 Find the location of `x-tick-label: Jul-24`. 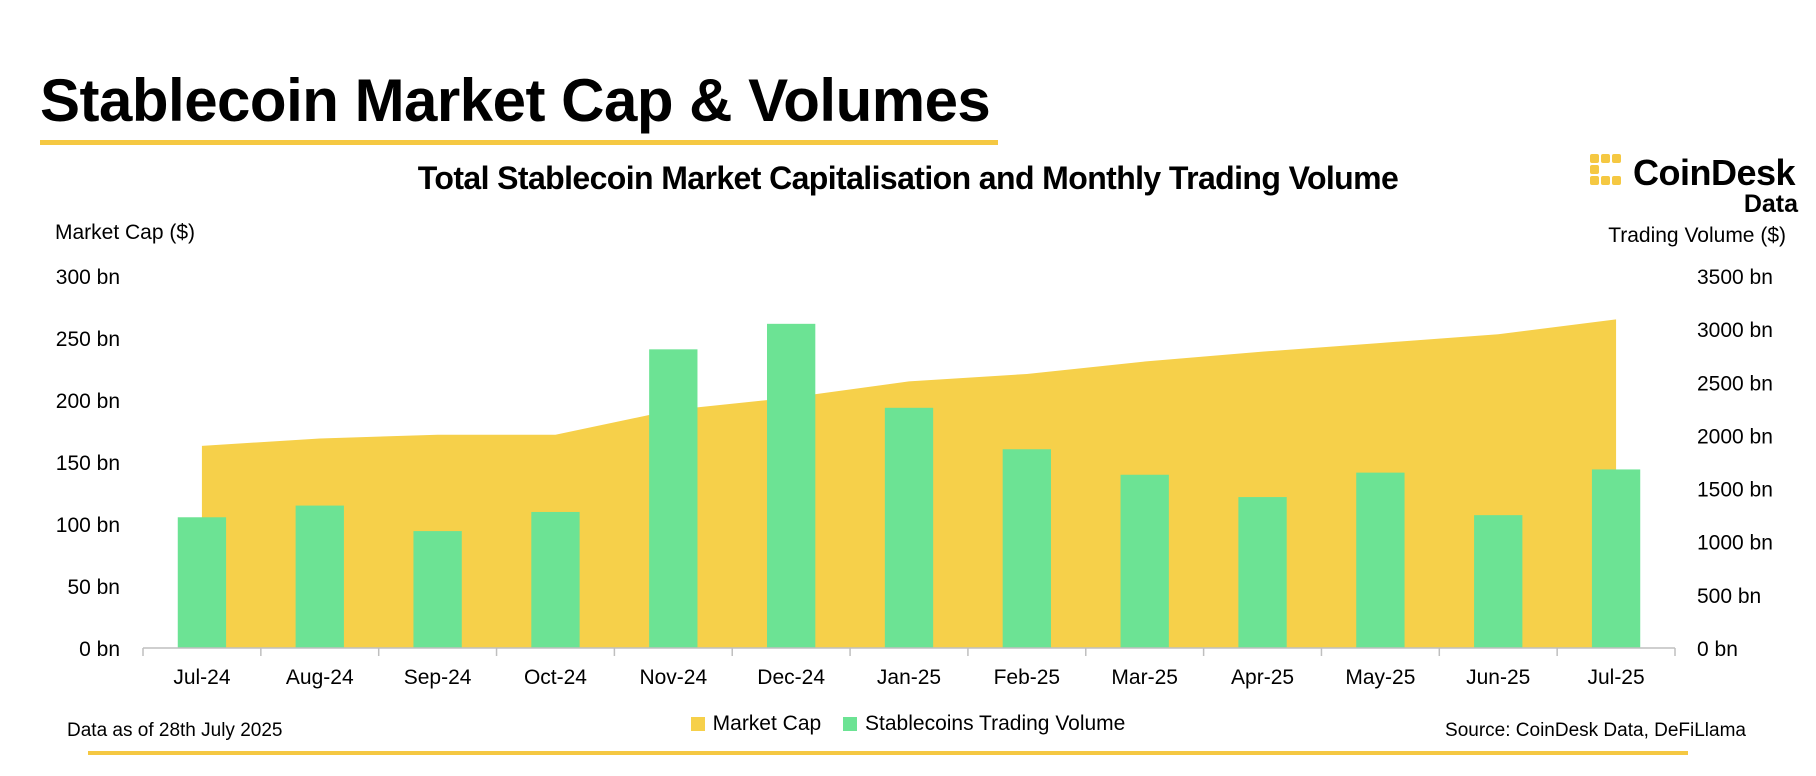

x-tick-label: Jul-24 is located at coordinates (202, 677).